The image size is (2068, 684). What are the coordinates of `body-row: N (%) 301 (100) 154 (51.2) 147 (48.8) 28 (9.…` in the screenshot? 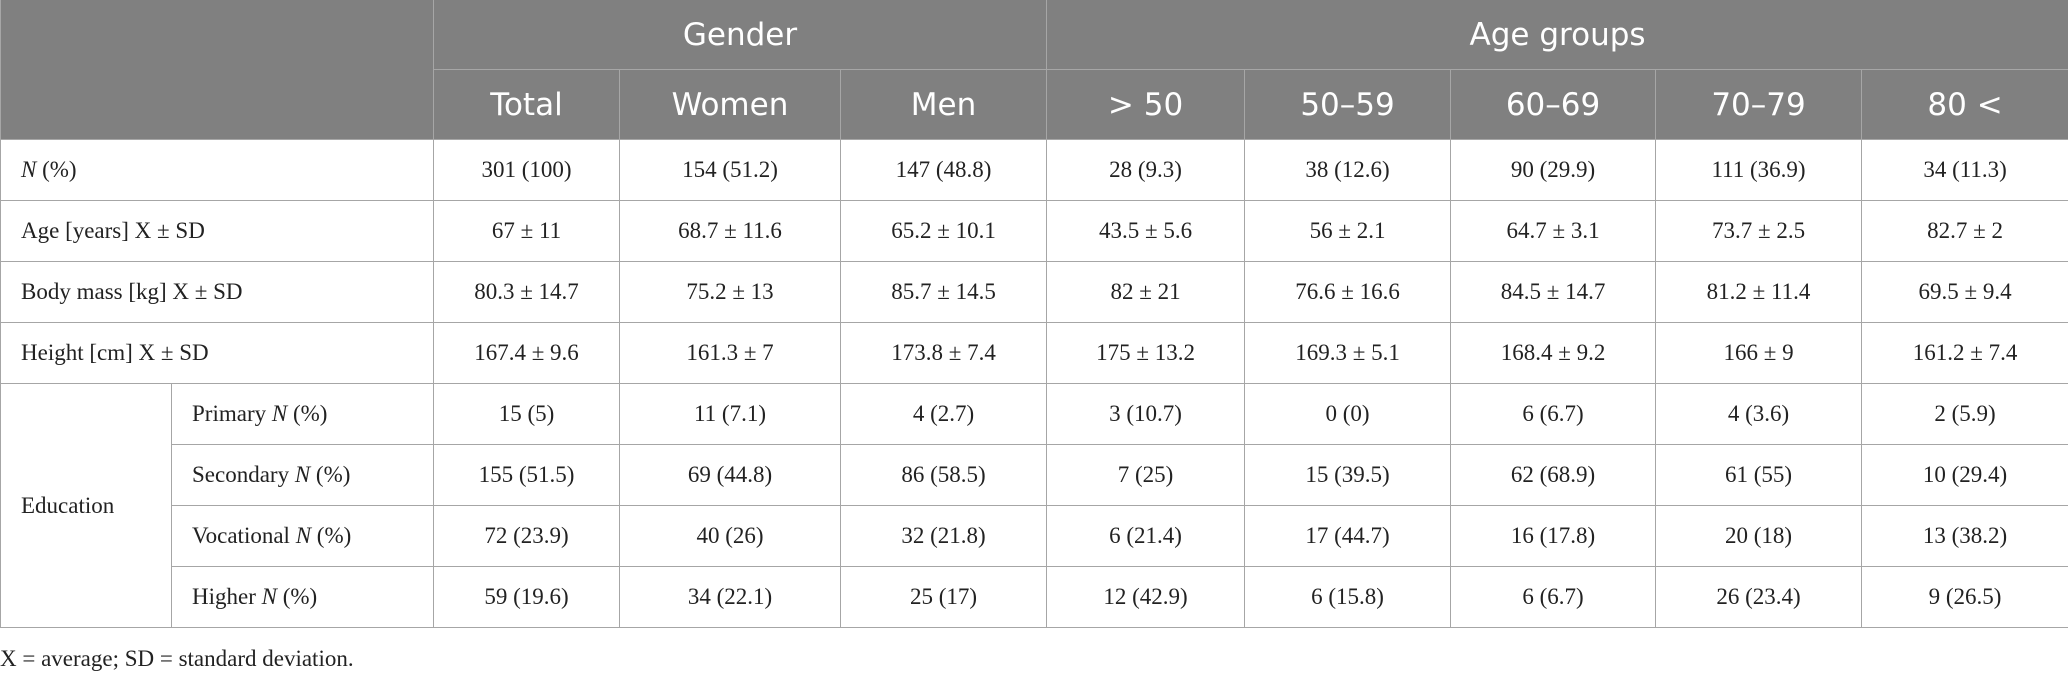 It's located at (1034, 170).